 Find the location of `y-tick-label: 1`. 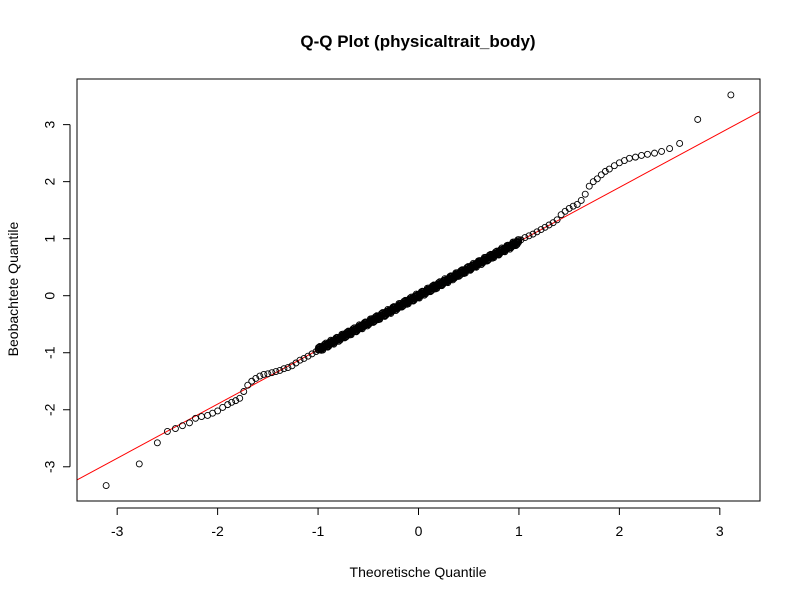

y-tick-label: 1 is located at coordinates (50, 239).